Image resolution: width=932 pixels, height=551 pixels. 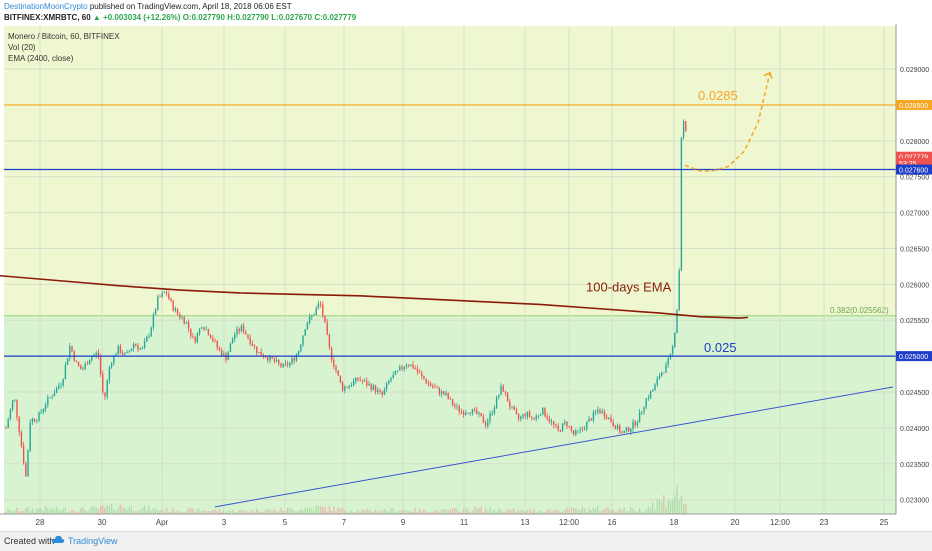 I want to click on tradingview-brand: TradingView, so click(x=93, y=541).